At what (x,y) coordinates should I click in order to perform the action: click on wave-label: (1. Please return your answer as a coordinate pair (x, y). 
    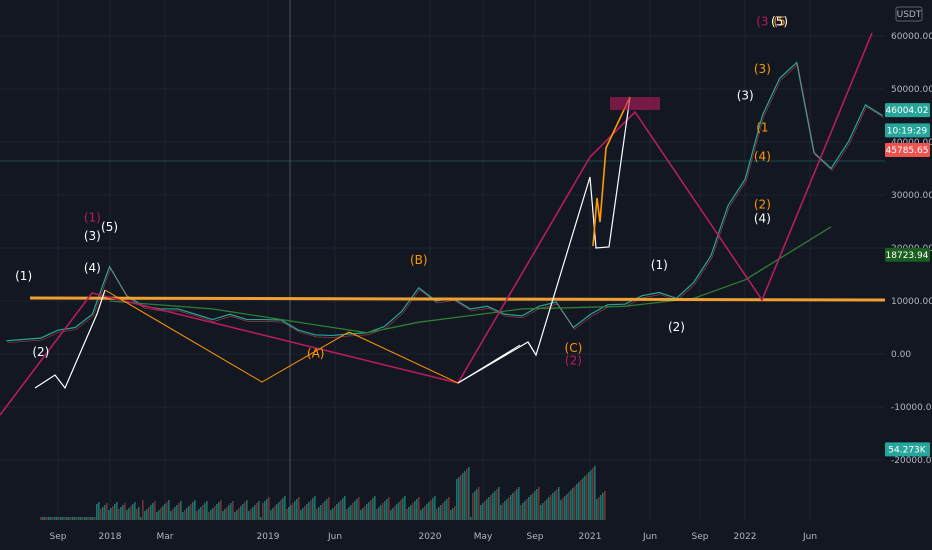
    Looking at the image, I should click on (762, 127).